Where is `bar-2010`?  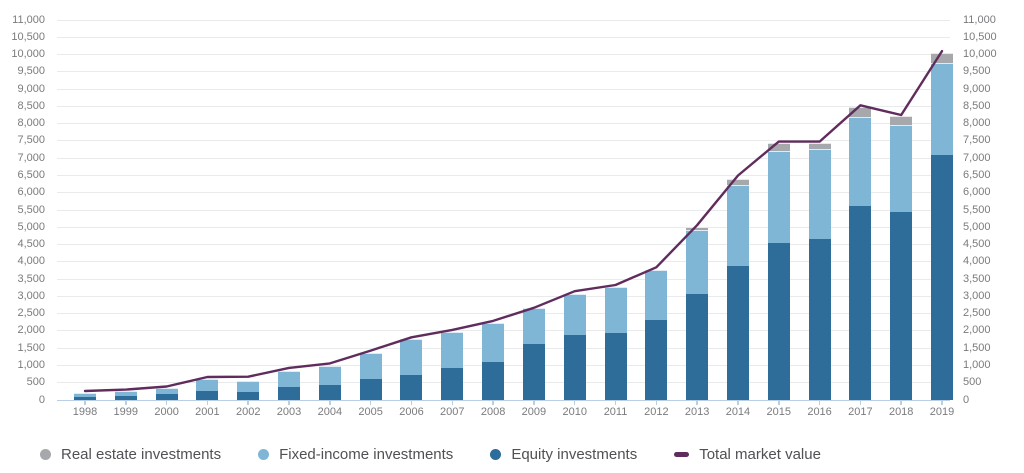
bar-2010 is located at coordinates (574, 210).